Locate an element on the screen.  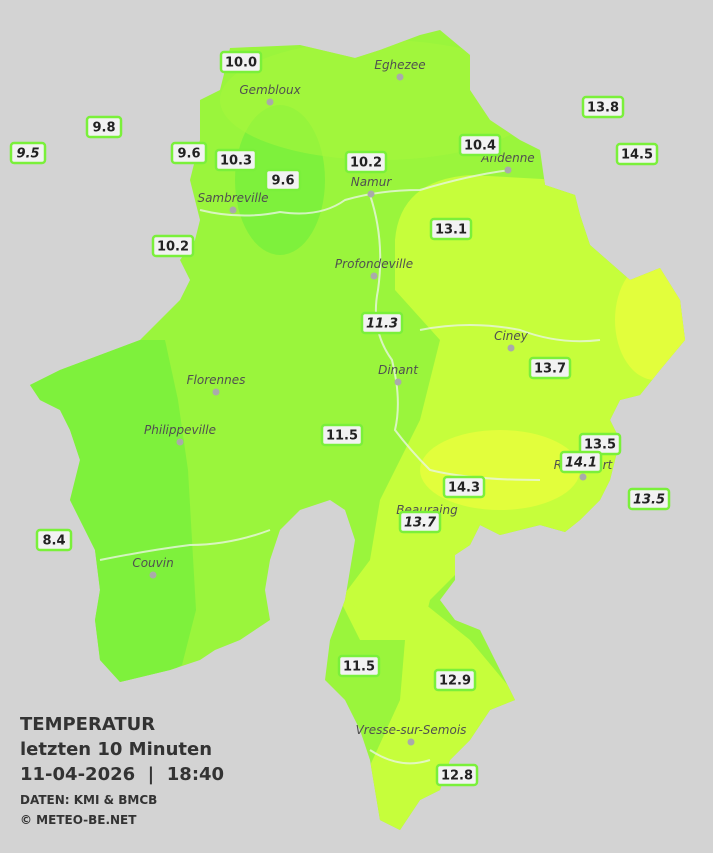
station-value: 14.1 is located at coordinates (581, 463).